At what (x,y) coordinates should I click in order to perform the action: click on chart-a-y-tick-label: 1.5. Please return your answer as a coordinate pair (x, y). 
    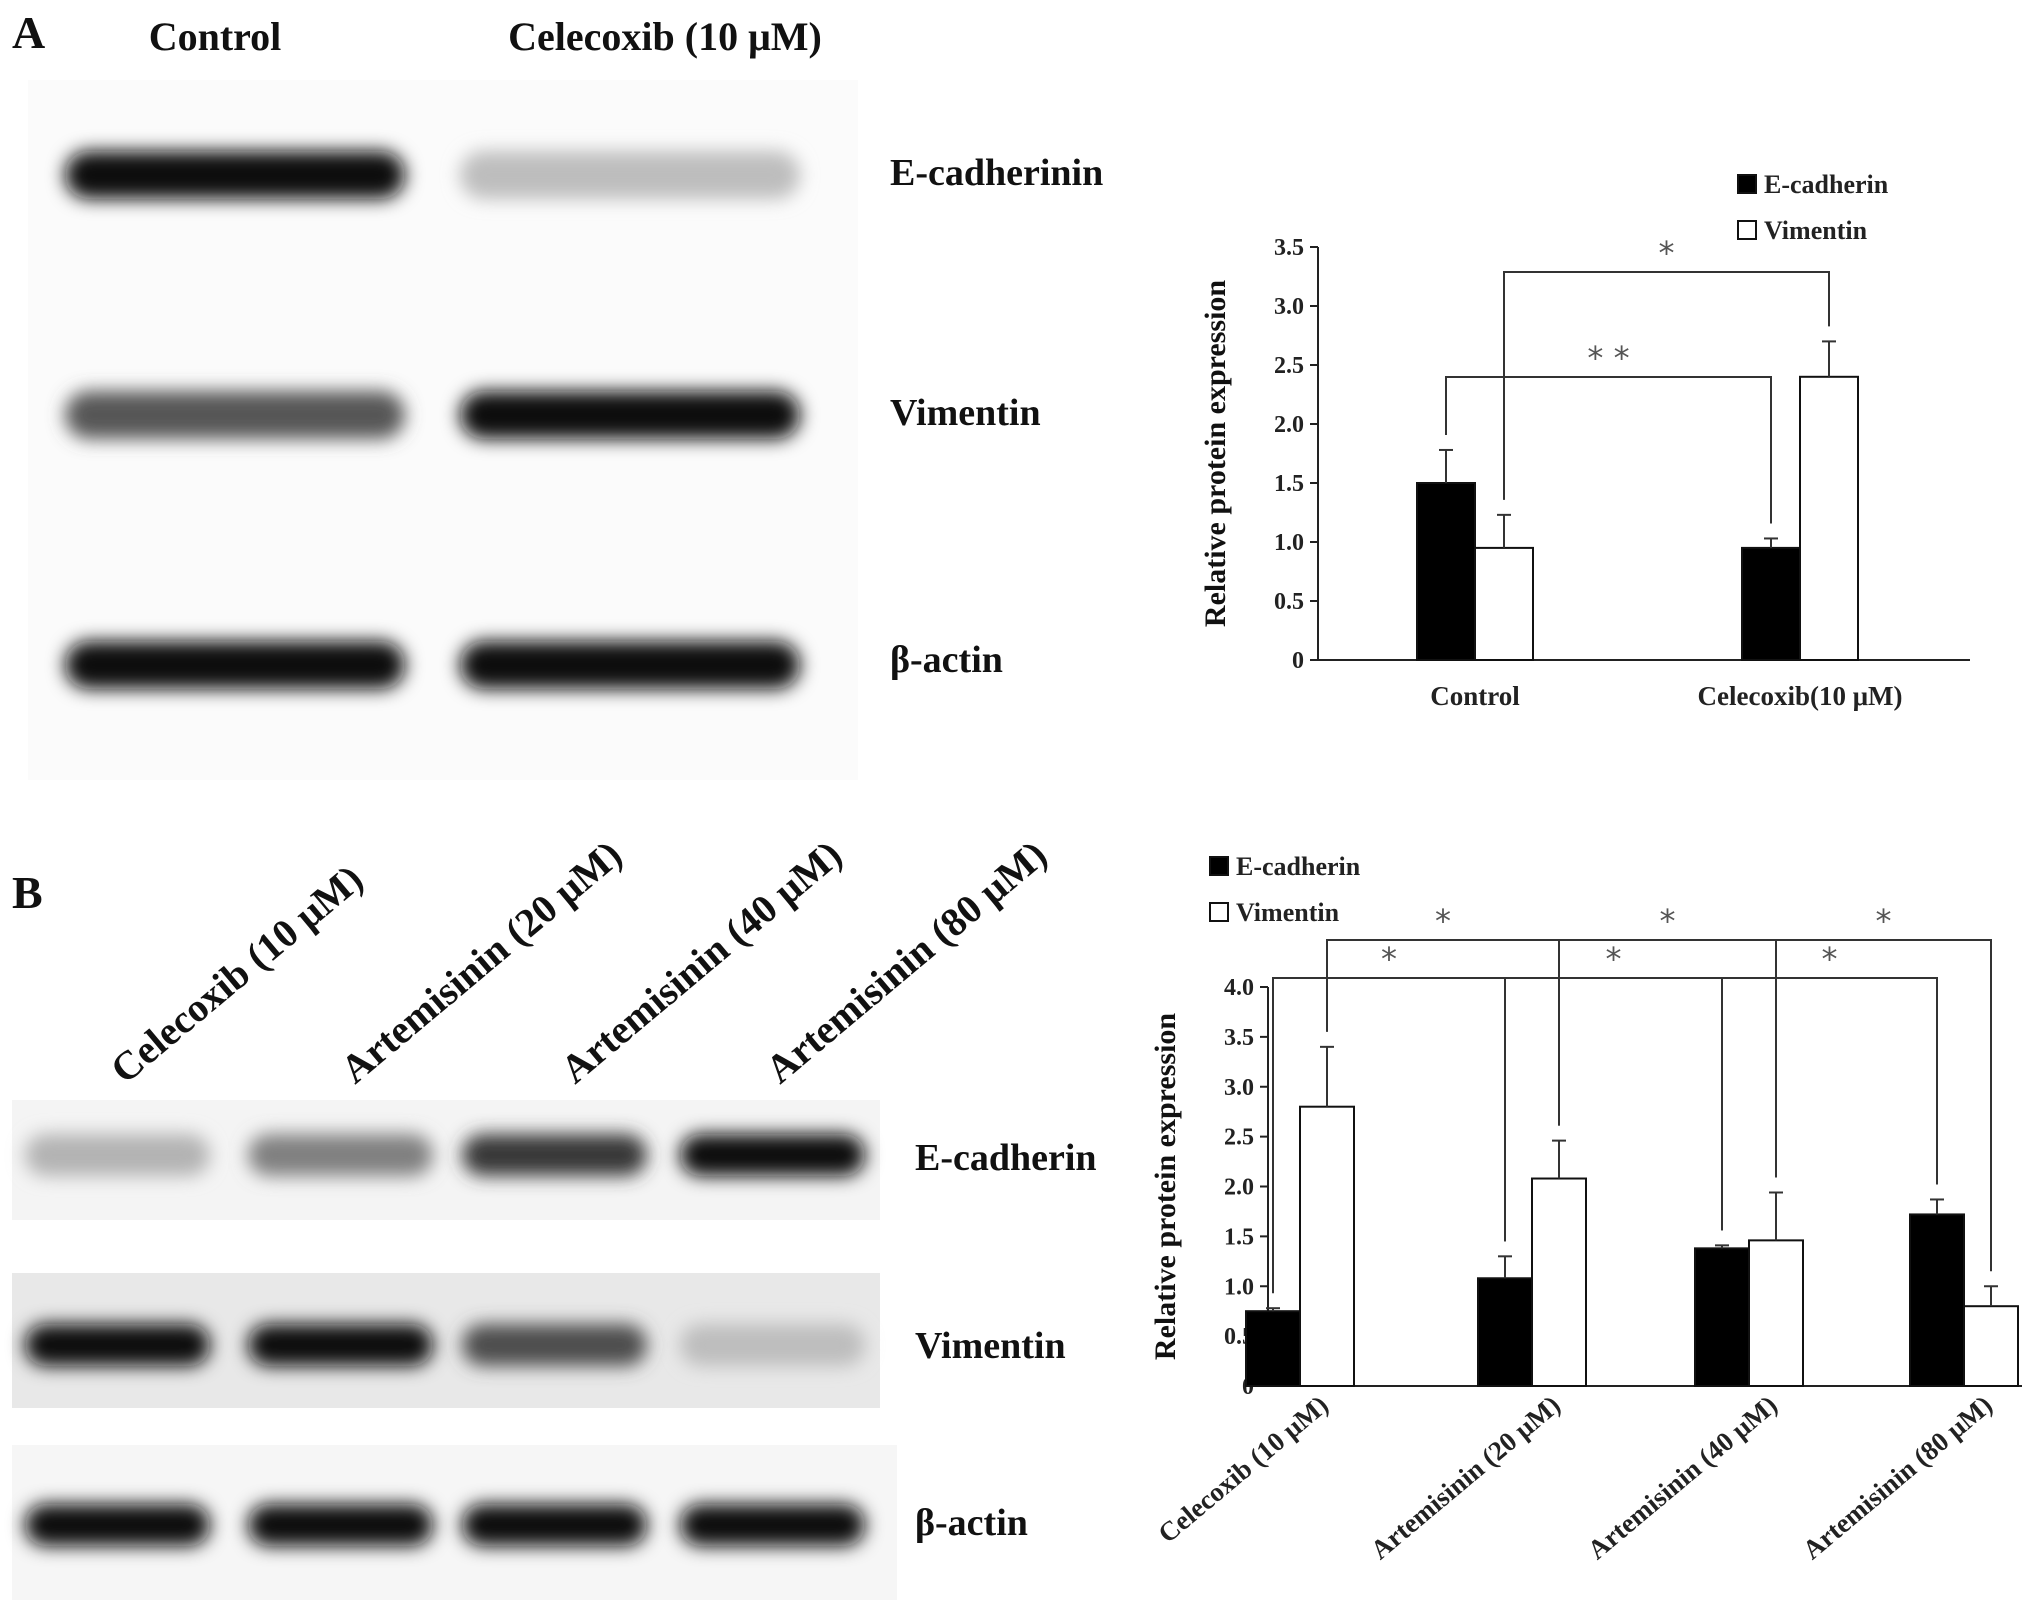
    Looking at the image, I should click on (1289, 484).